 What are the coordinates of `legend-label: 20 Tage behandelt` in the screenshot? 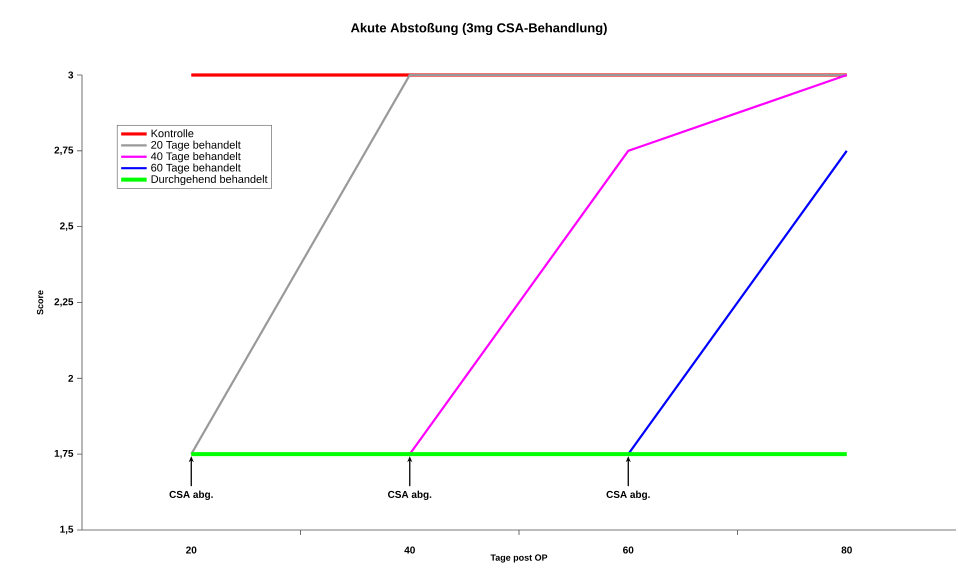 It's located at (196, 145).